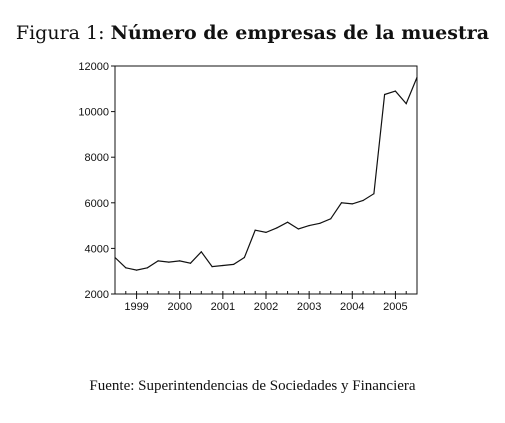  I want to click on x-tick-label: 1999, so click(136, 307).